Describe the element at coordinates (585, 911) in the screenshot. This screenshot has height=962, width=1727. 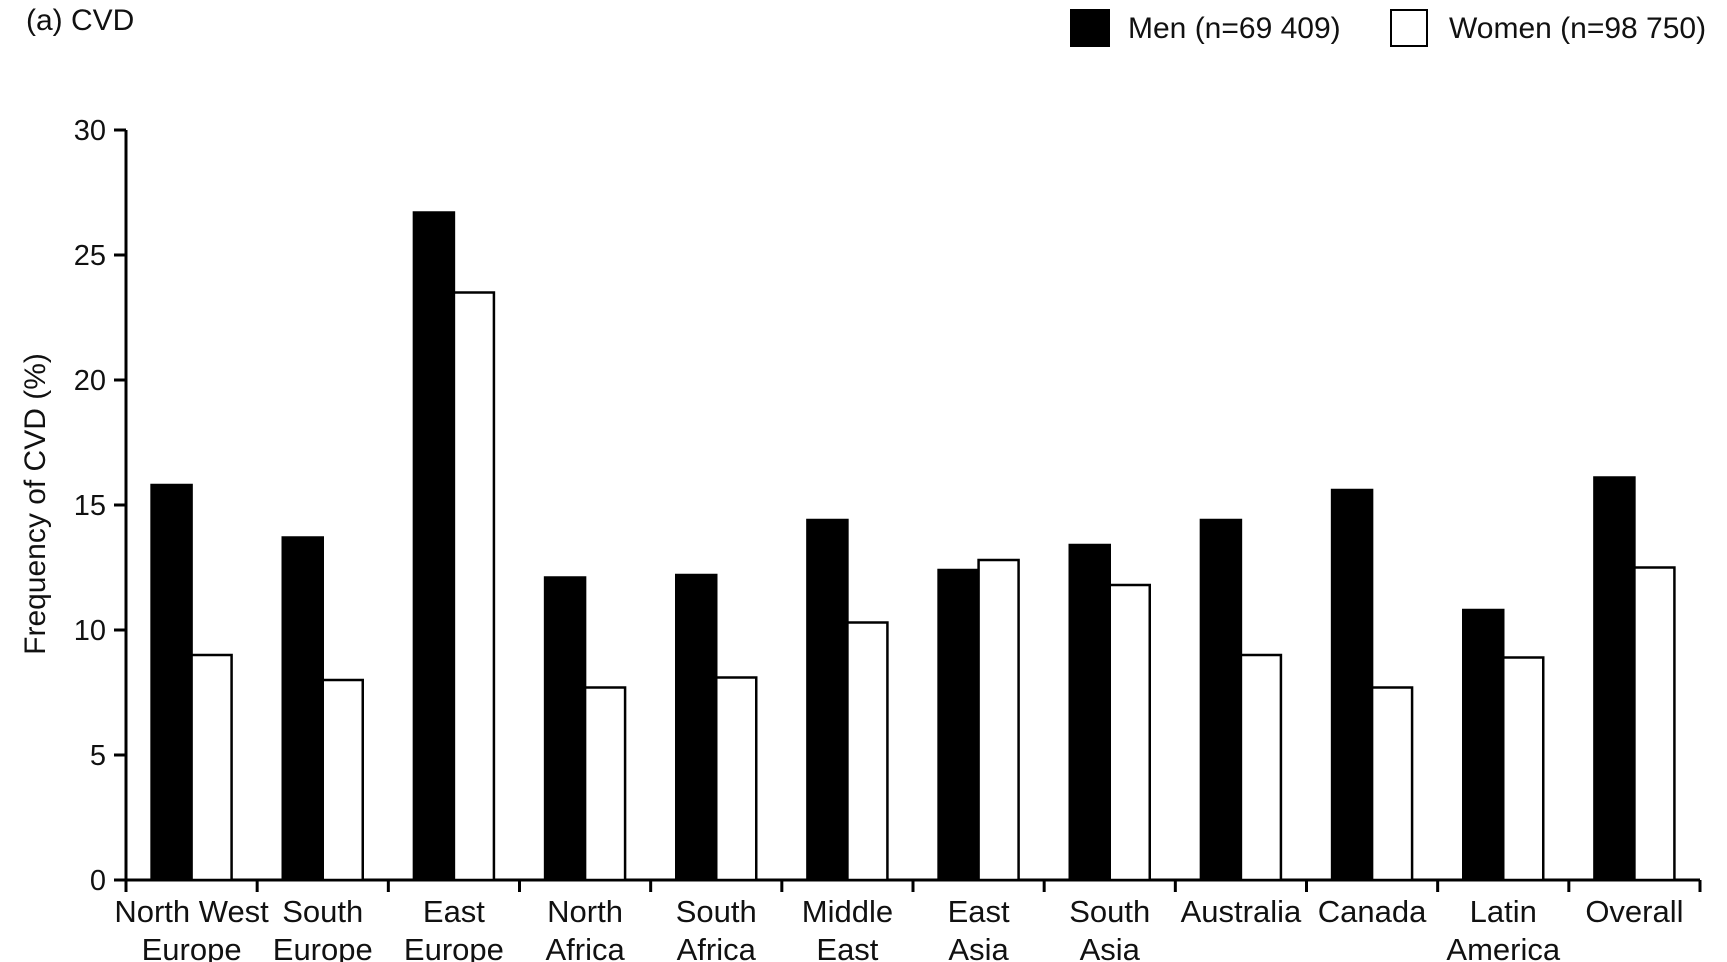
I see `x-category-label: North` at that location.